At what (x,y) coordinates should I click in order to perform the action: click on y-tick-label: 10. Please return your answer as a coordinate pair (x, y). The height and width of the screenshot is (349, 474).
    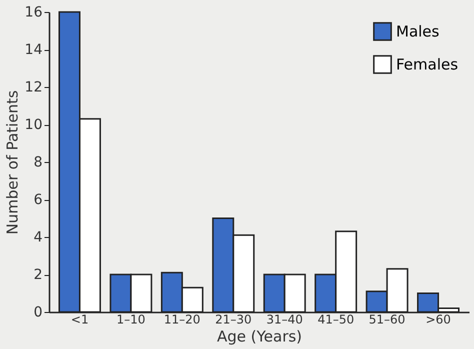
    Looking at the image, I should click on (33, 125).